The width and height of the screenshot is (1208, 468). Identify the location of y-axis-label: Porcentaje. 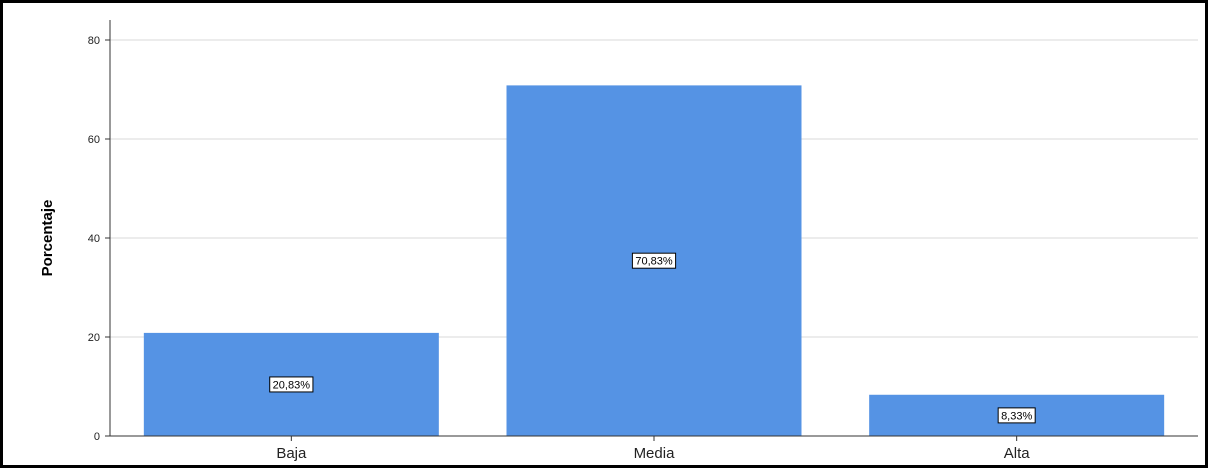
(47, 238).